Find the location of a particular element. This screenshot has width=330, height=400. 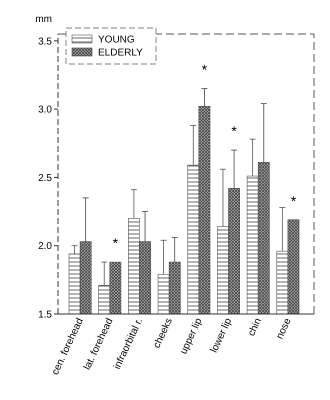

x-tick-label: upper lip is located at coordinates (191, 336).